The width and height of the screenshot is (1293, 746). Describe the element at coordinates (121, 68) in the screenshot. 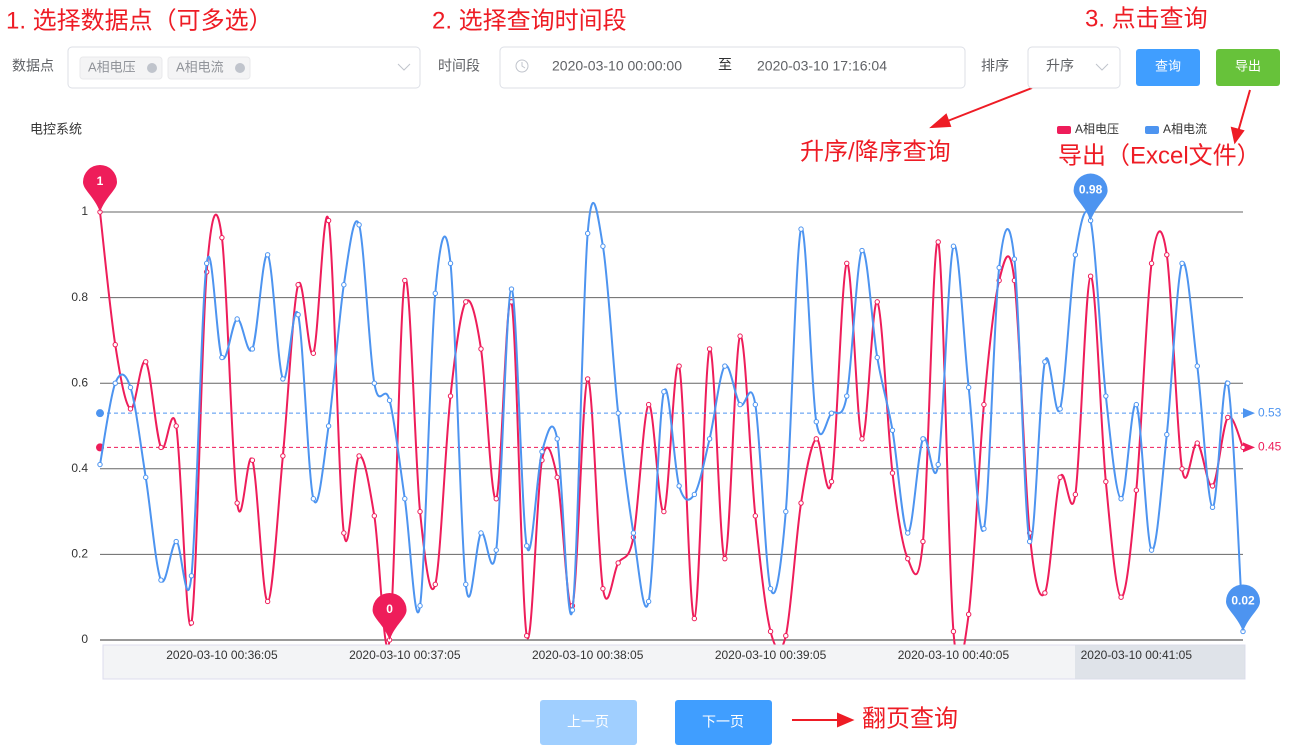

I see `tag: A相电压` at that location.